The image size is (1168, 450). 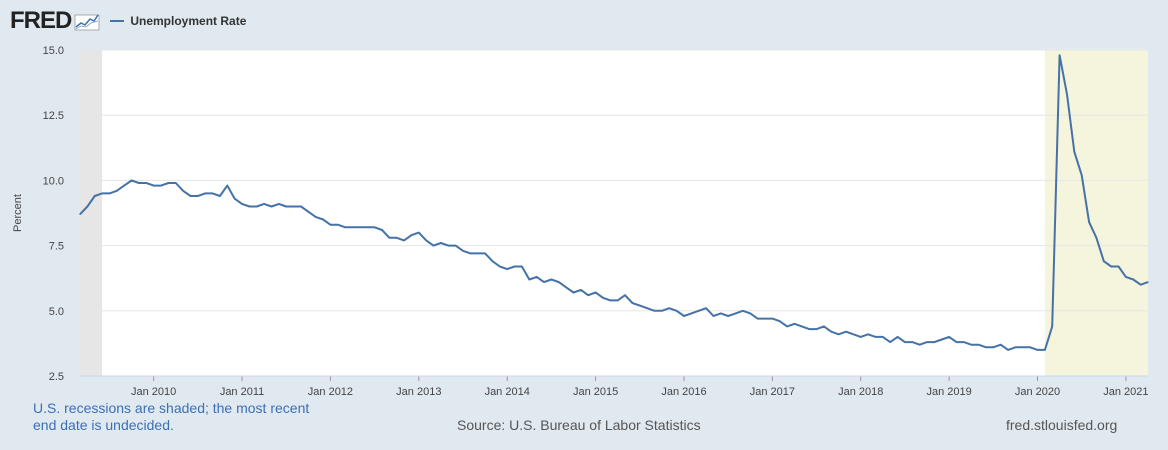 What do you see at coordinates (330, 392) in the screenshot?
I see `x-tick-label: Jan 2012` at bounding box center [330, 392].